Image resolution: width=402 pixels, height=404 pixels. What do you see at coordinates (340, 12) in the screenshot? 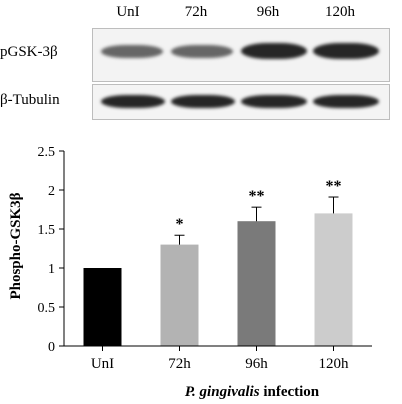
I see `lane-label-120h: 120h` at bounding box center [340, 12].